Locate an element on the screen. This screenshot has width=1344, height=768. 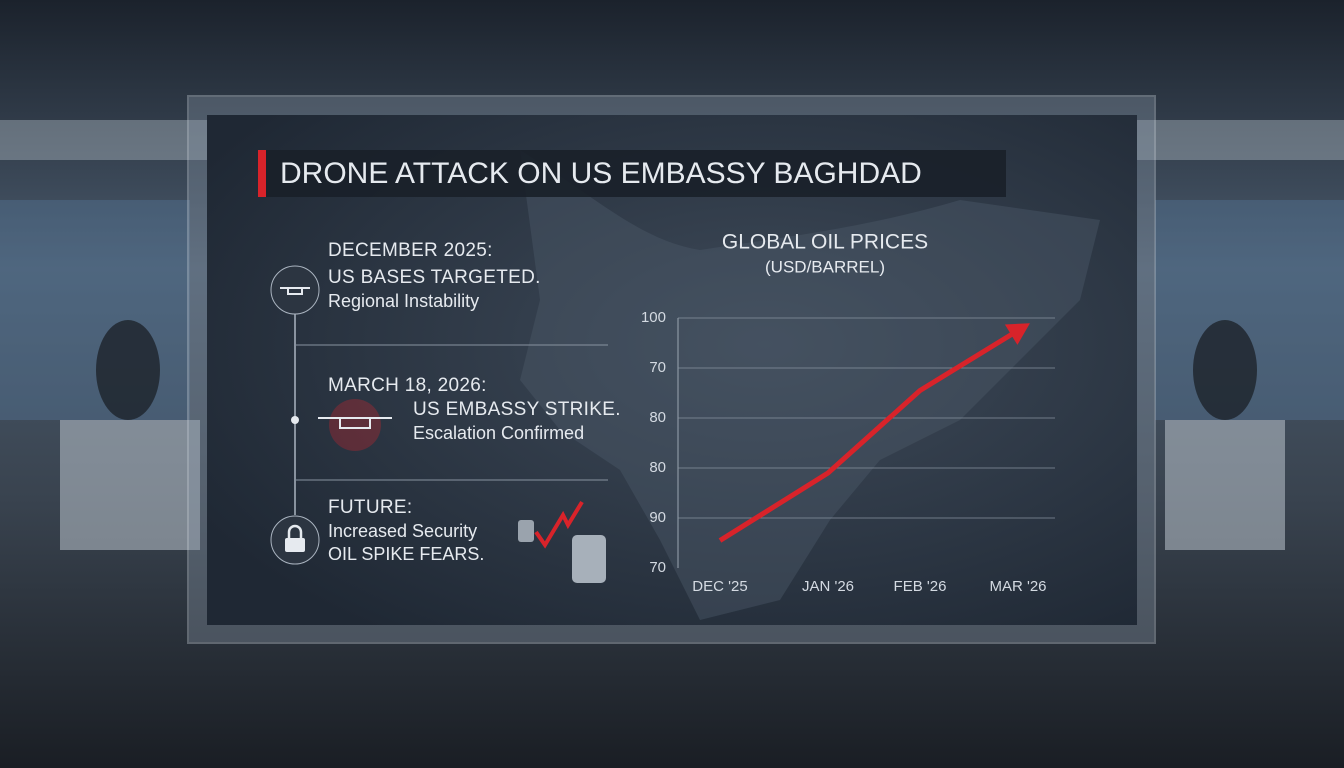
timeline-line-text: OIL SPIKE FEARS. is located at coordinates (406, 554).